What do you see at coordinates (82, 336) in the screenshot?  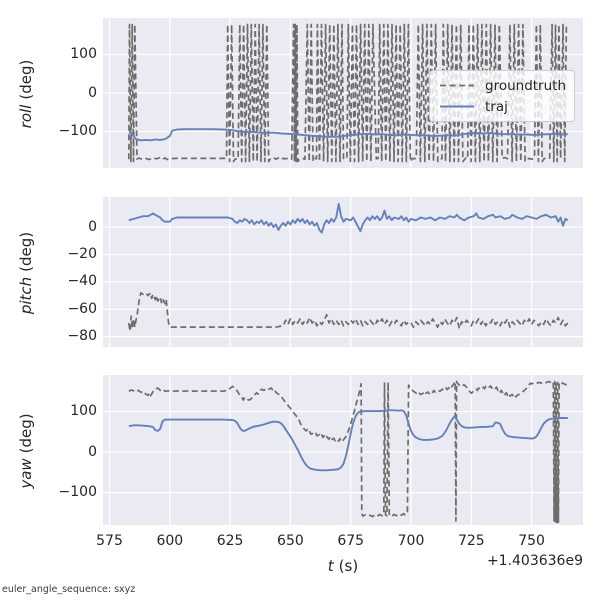 I see `y-tick-label: −80` at bounding box center [82, 336].